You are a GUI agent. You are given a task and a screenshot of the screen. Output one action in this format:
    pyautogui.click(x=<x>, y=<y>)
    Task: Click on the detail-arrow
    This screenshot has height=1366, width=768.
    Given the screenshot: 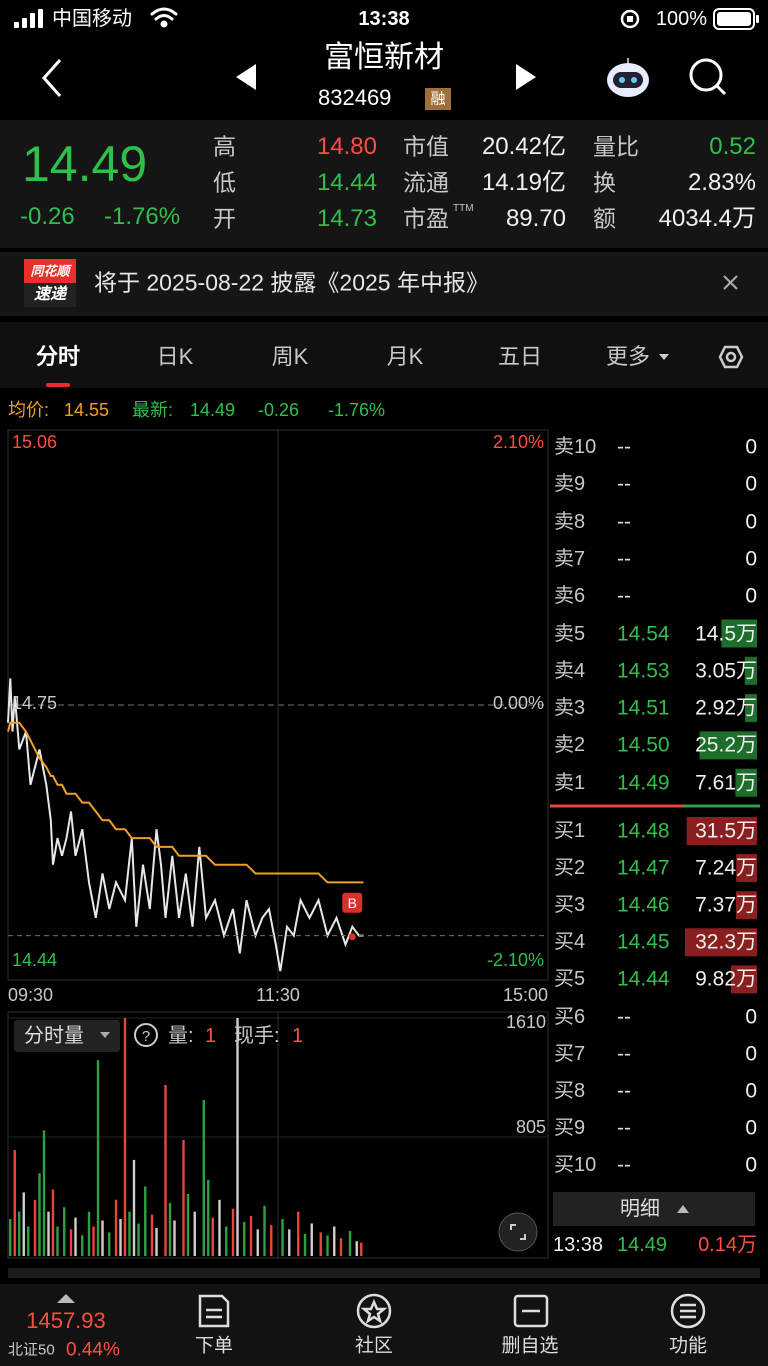 What is the action you would take?
    pyautogui.click(x=683, y=1209)
    